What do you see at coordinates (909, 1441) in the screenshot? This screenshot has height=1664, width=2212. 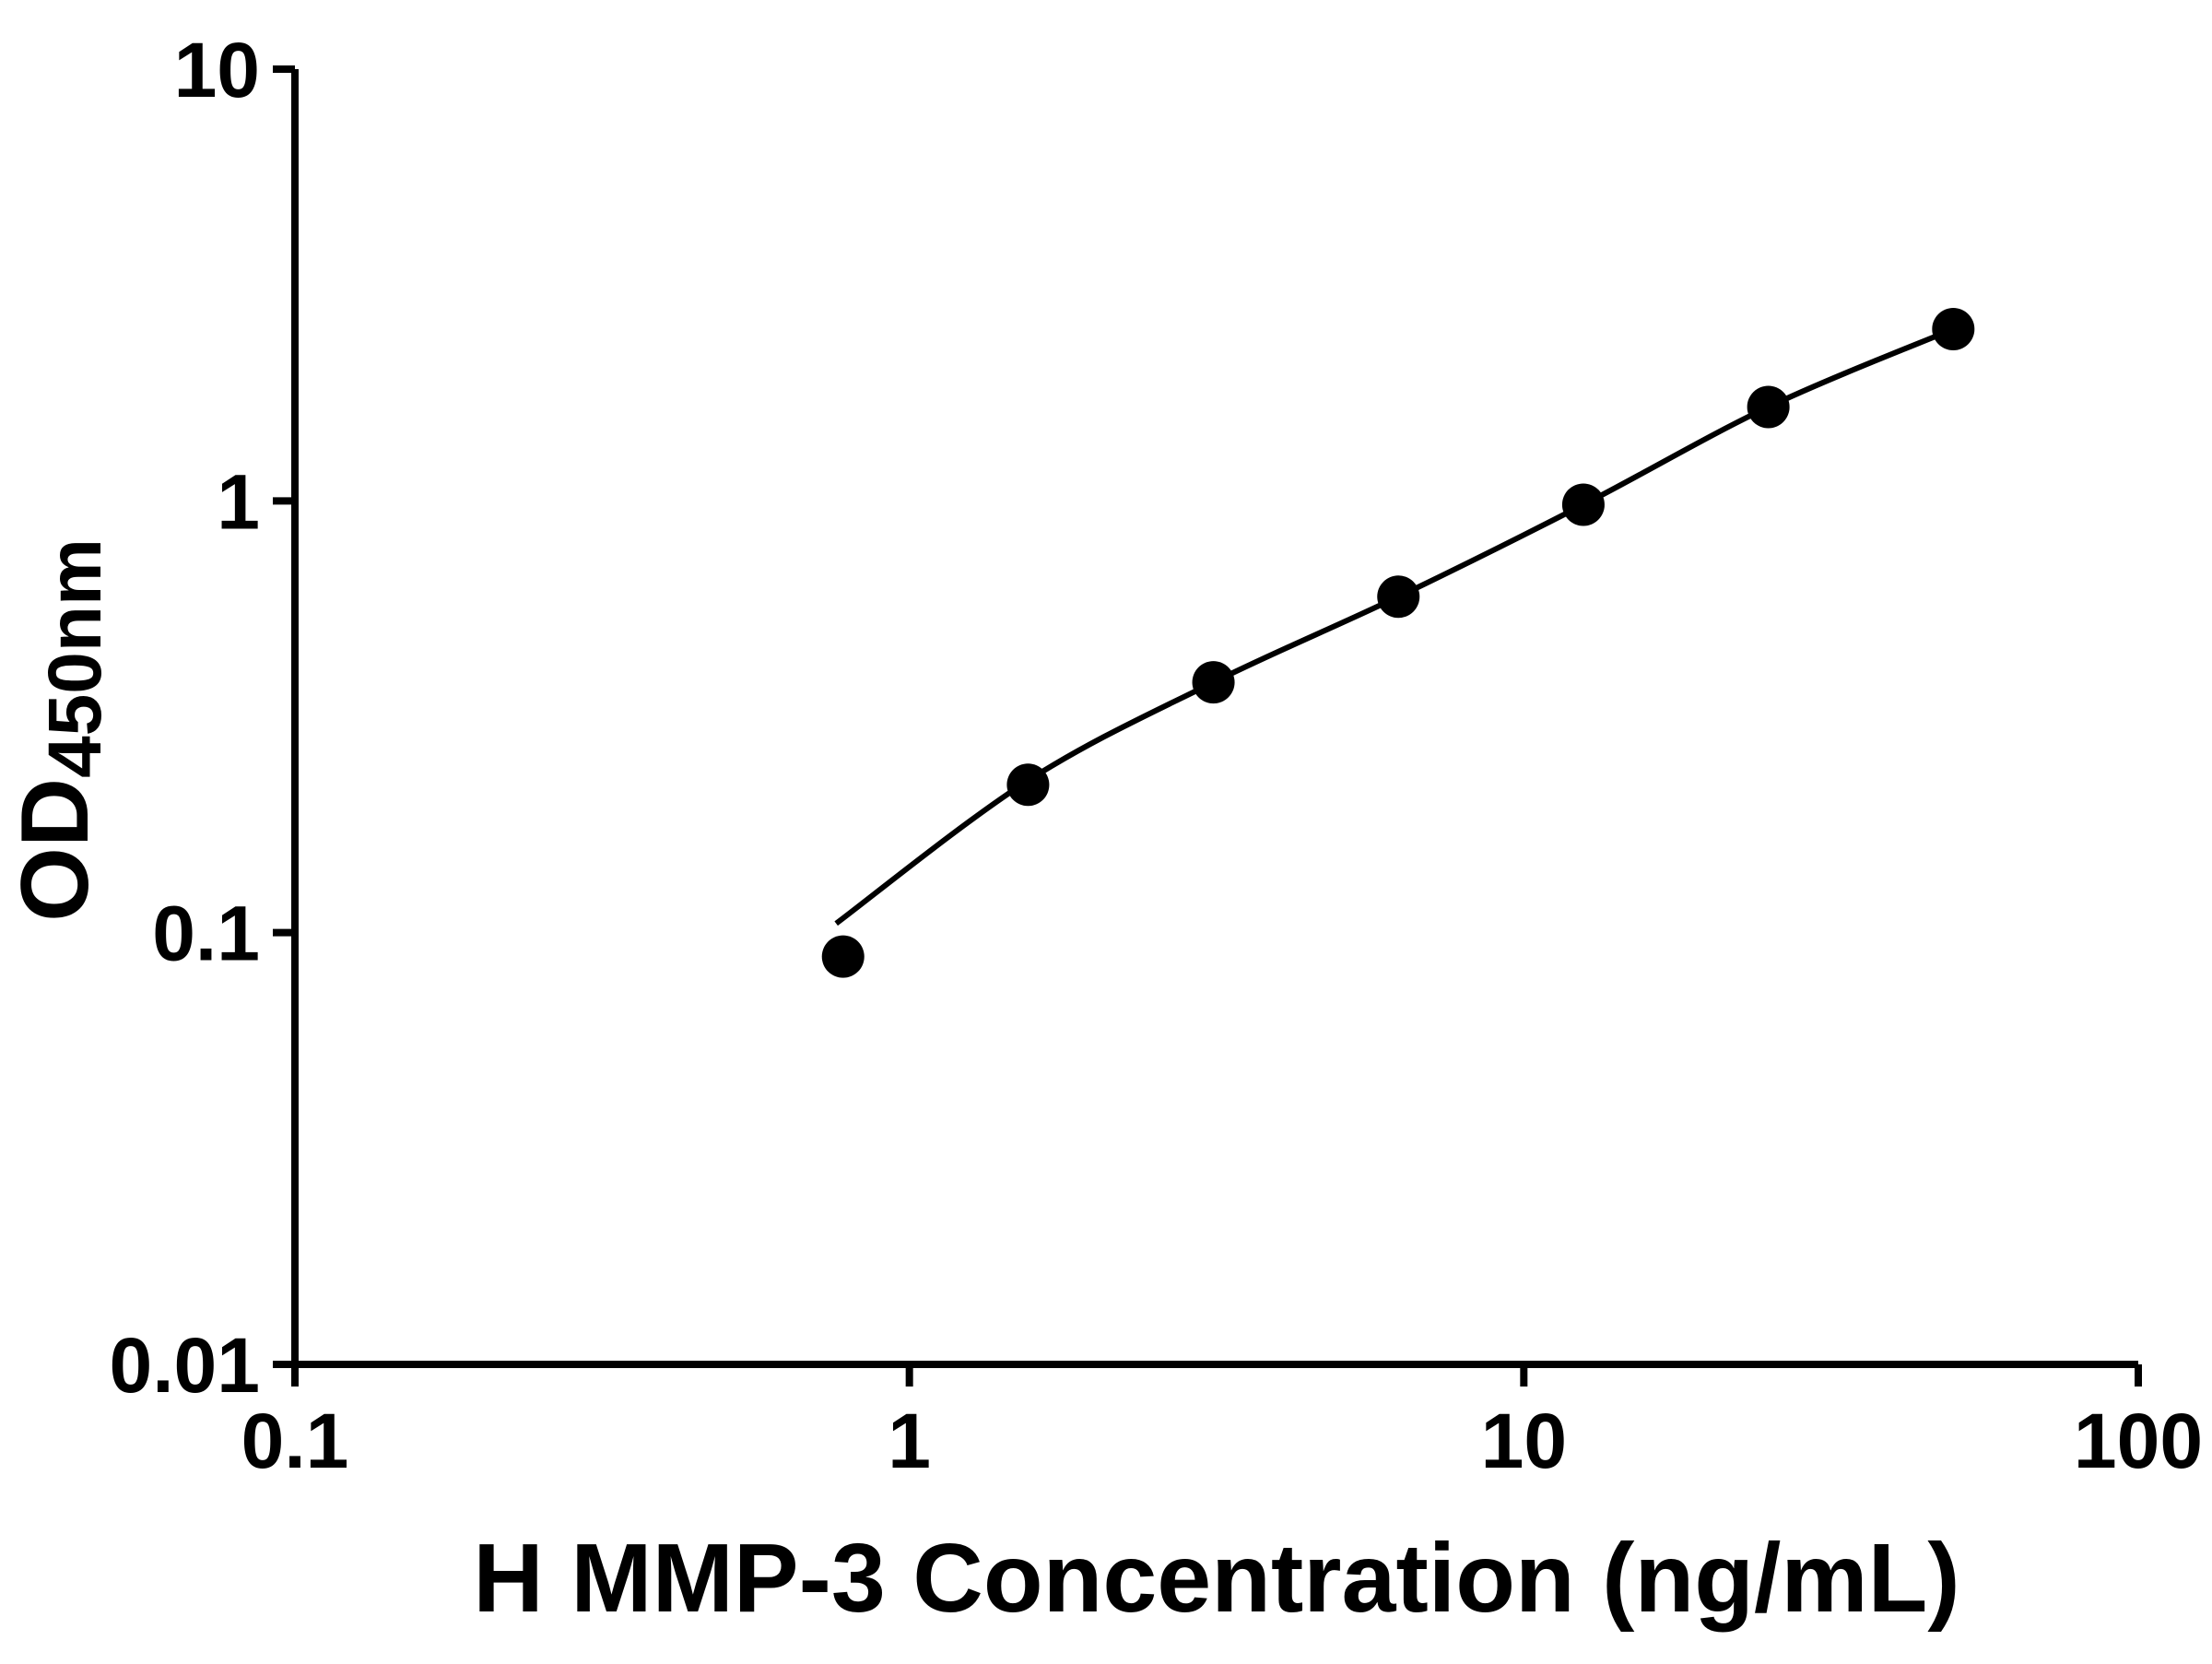 I see `x-tick-label: 1` at bounding box center [909, 1441].